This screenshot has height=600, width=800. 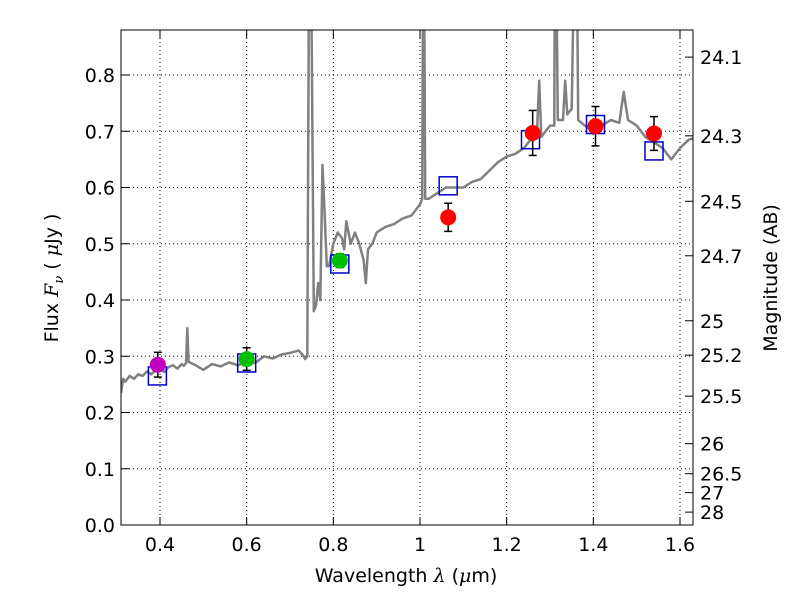 What do you see at coordinates (771, 278) in the screenshot?
I see `y2-axis-label: Magnitude (AB)` at bounding box center [771, 278].